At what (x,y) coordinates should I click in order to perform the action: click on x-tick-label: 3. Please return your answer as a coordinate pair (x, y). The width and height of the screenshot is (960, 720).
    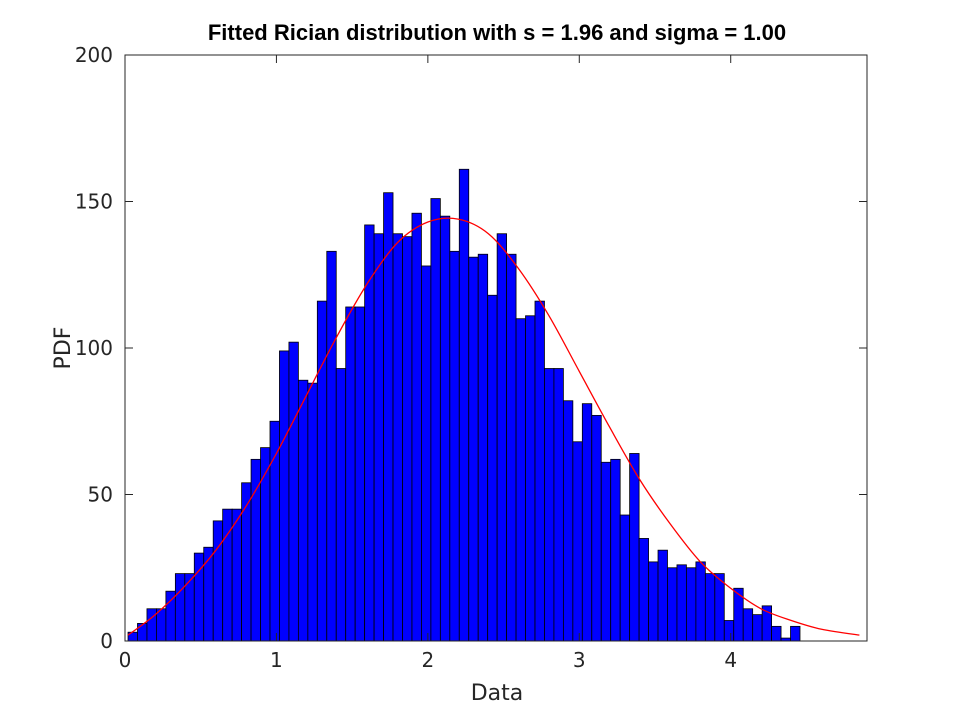
    Looking at the image, I should click on (579, 660).